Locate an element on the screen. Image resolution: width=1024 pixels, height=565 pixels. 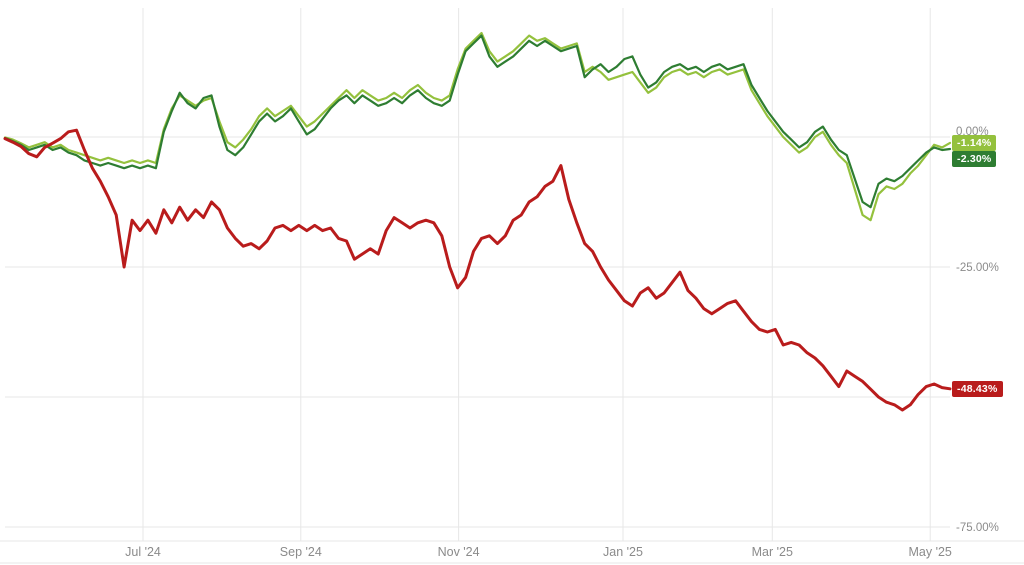
last-value-badge-light-green: -1.14% is located at coordinates (974, 143).